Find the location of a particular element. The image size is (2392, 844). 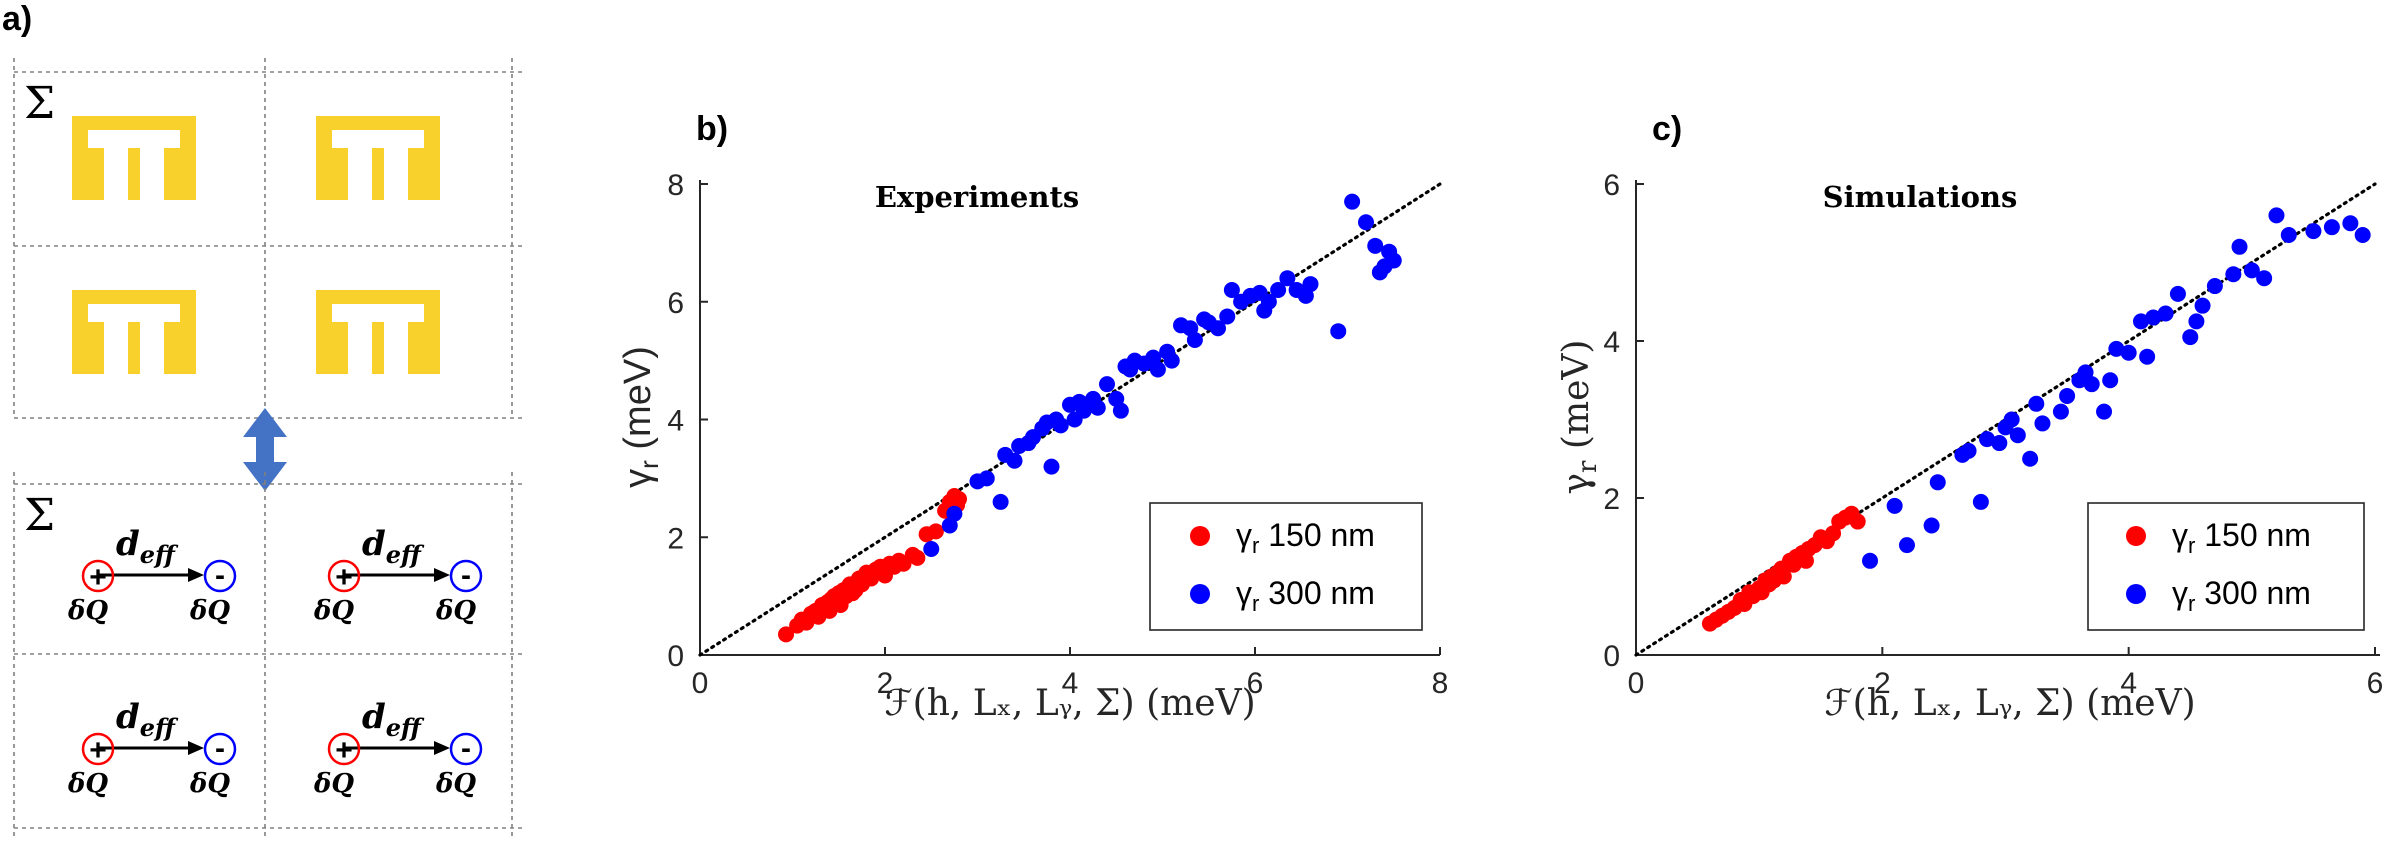

panel-c-label: c) is located at coordinates (1667, 129).